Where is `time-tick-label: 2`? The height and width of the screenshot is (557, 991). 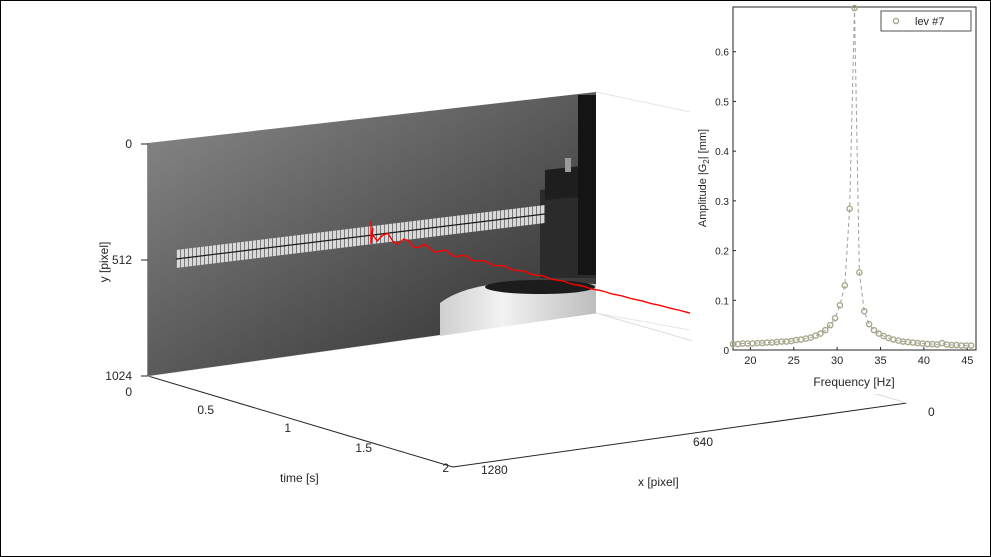
time-tick-label: 2 is located at coordinates (445, 468).